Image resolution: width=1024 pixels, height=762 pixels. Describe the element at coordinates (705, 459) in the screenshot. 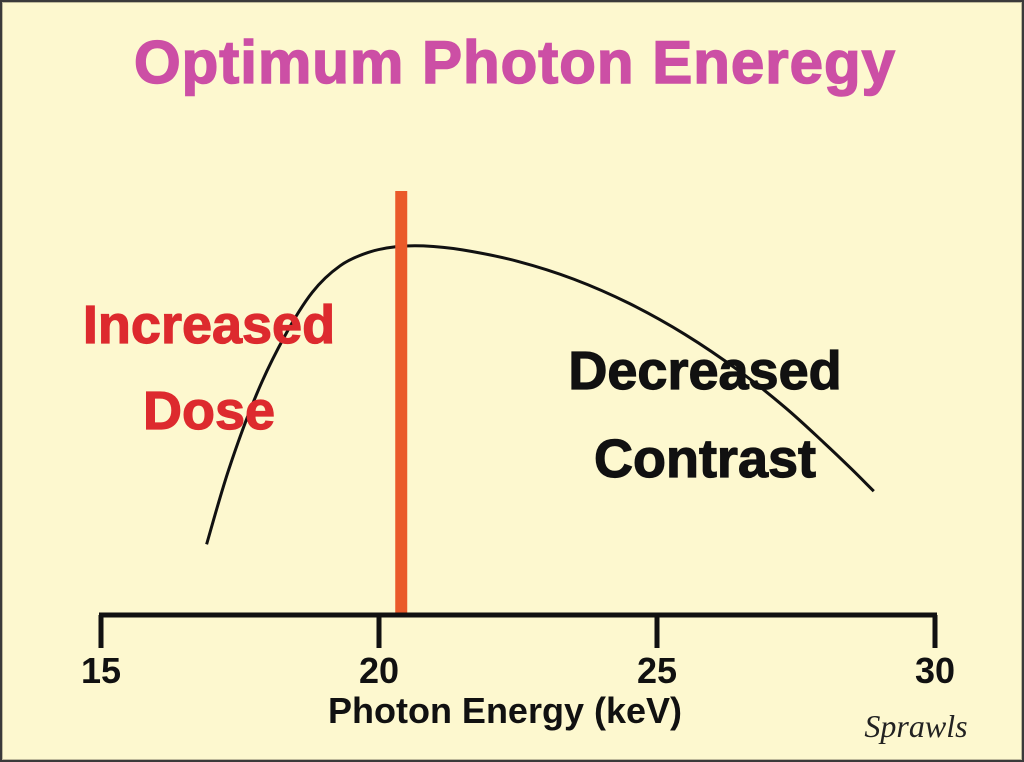

I see `annotation-contrast: Contrast` at that location.